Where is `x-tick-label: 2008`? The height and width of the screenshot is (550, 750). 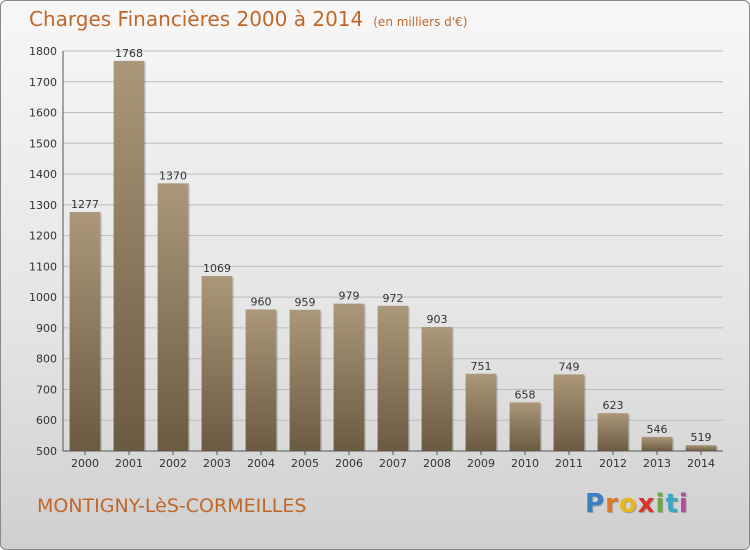 x-tick-label: 2008 is located at coordinates (437, 463).